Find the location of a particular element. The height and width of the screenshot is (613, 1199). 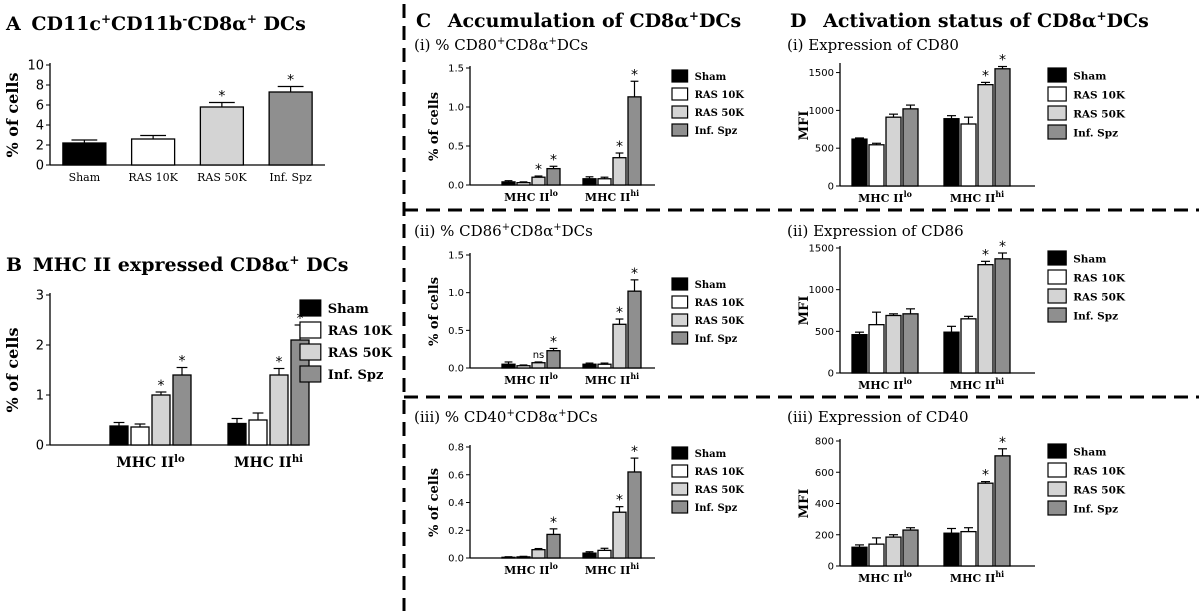

subtitle-text: (i) Expression of CD80 is located at coordinates (873, 45).